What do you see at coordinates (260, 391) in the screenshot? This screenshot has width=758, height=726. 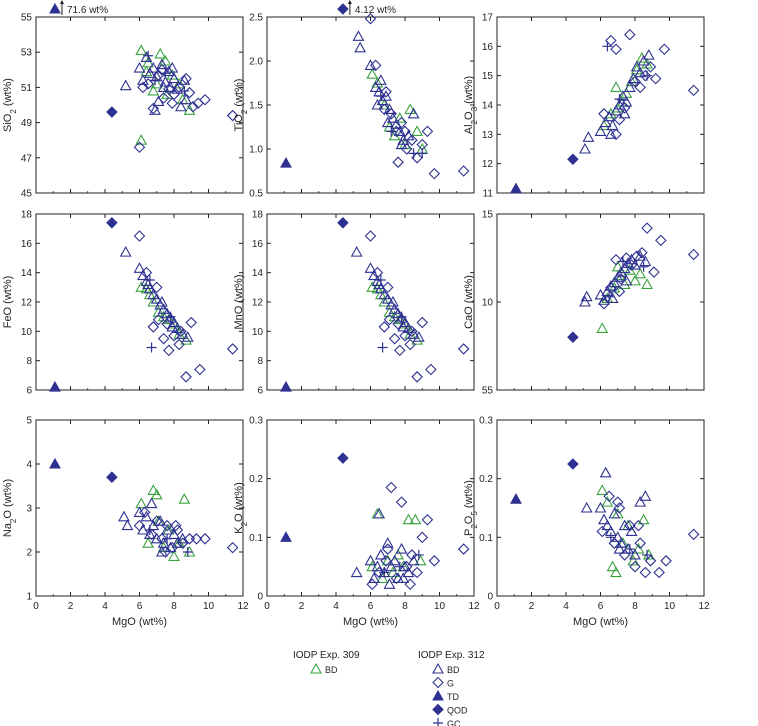 I see `y-tick-label: 6` at bounding box center [260, 391].